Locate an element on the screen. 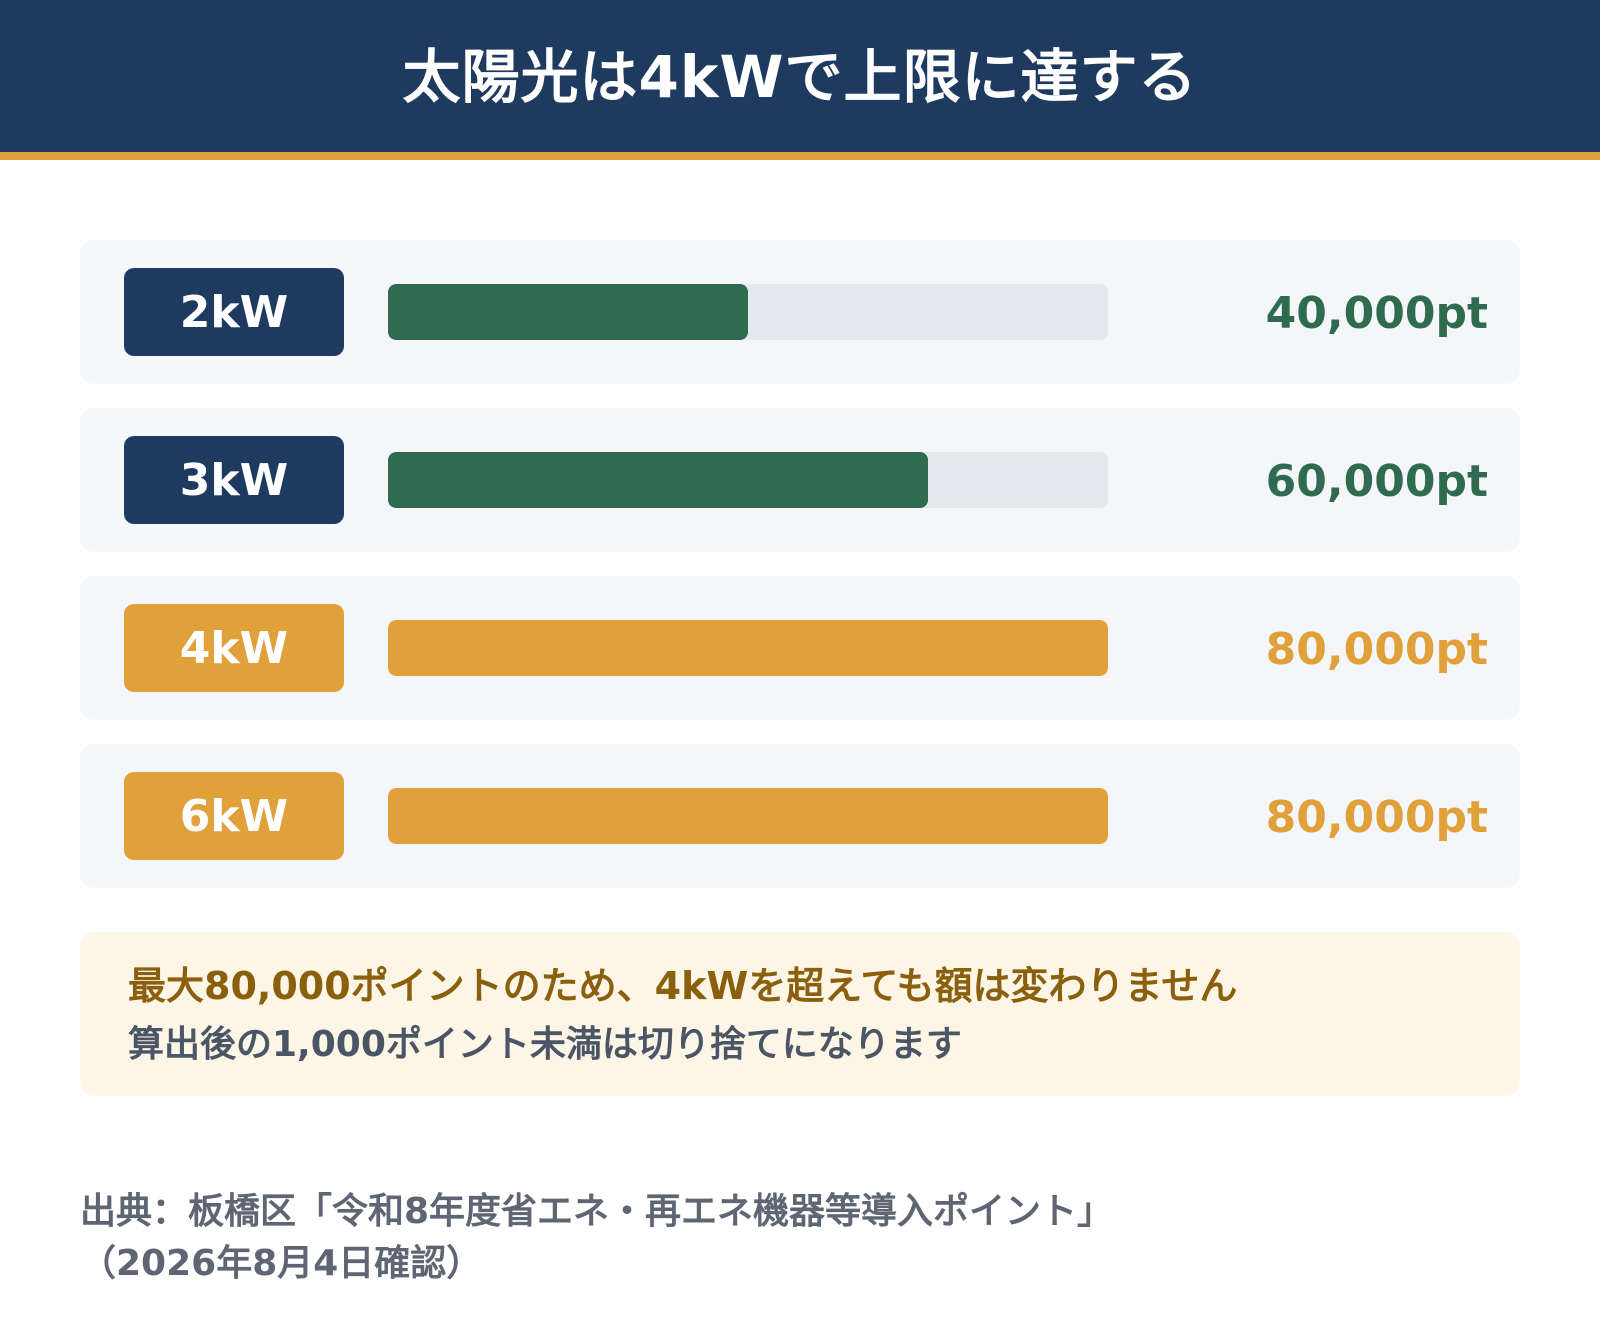 The height and width of the screenshot is (1320, 1600). header-banner: 太陽光は4kWで上限に達する is located at coordinates (800, 80).